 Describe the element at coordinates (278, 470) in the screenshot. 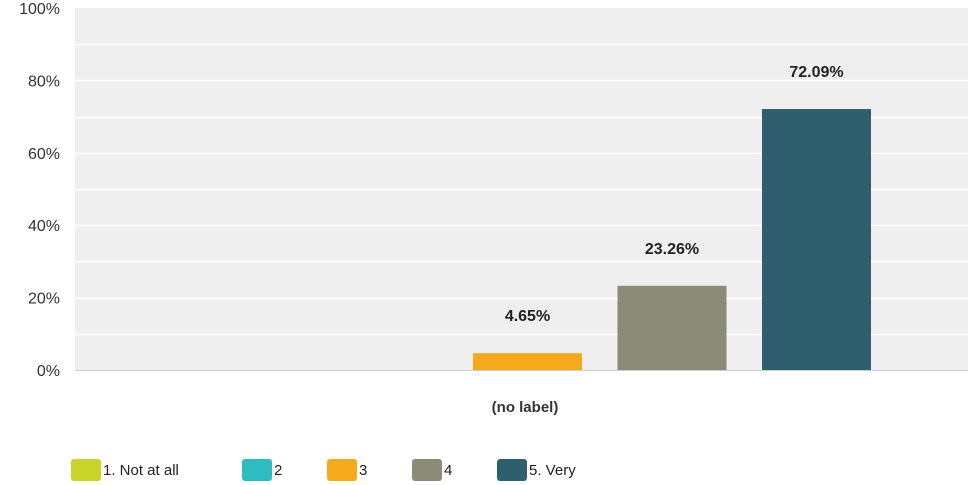

I see `legend-label: 2` at that location.